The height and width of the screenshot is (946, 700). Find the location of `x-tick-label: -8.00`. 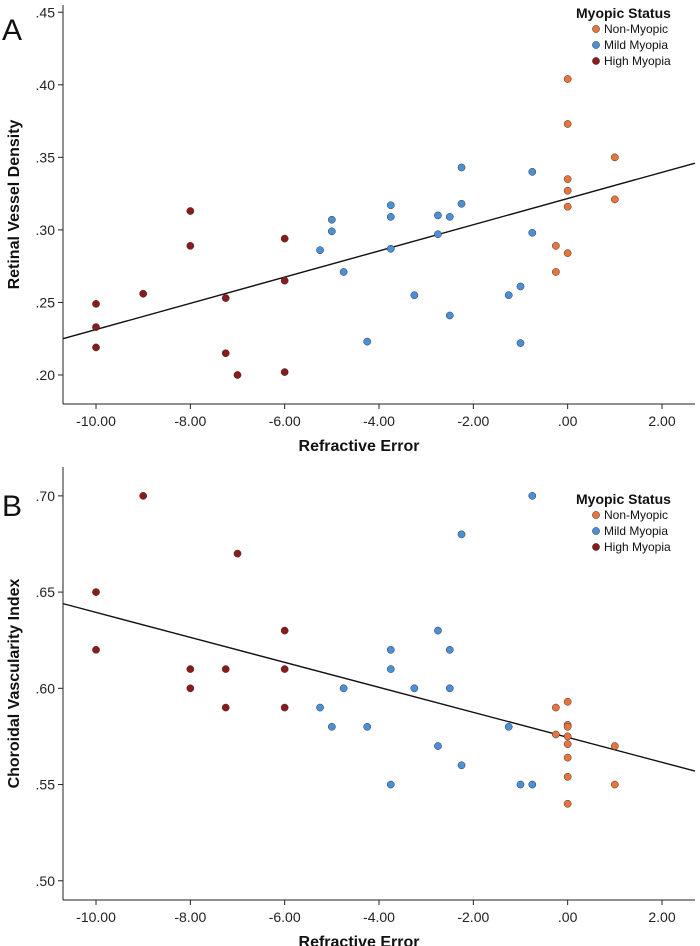

x-tick-label: -8.00 is located at coordinates (190, 421).